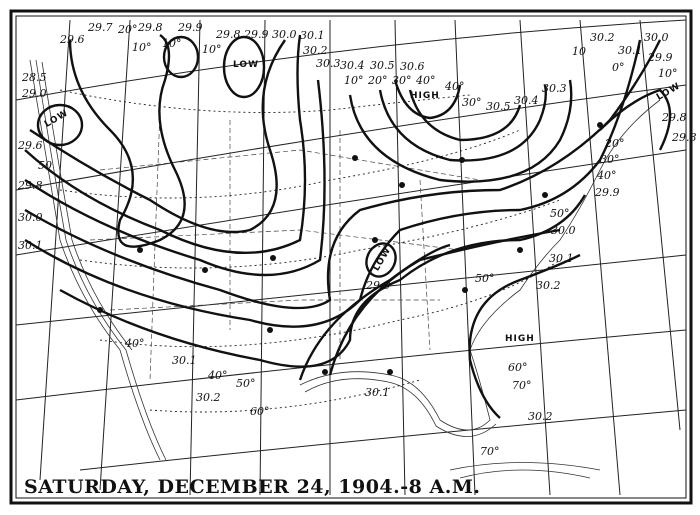 This screenshot has height=515, width=700. Describe the element at coordinates (618, 67) in the screenshot. I see `isotherm-label: 0°` at that location.